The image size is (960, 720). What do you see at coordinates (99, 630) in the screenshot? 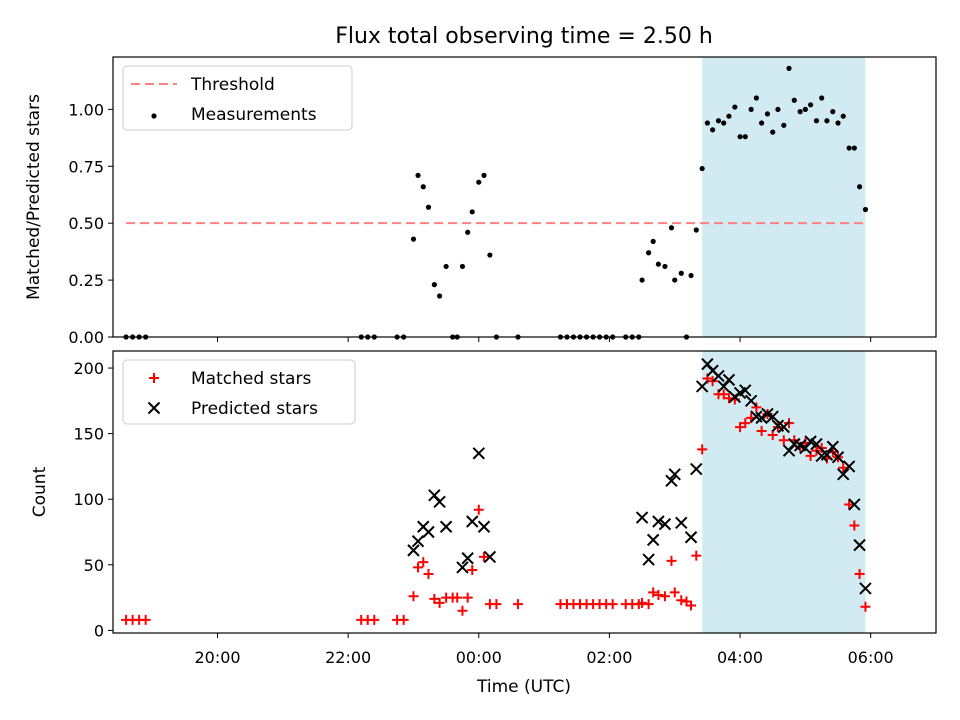
I see `y-tick-label: 0` at bounding box center [99, 630].